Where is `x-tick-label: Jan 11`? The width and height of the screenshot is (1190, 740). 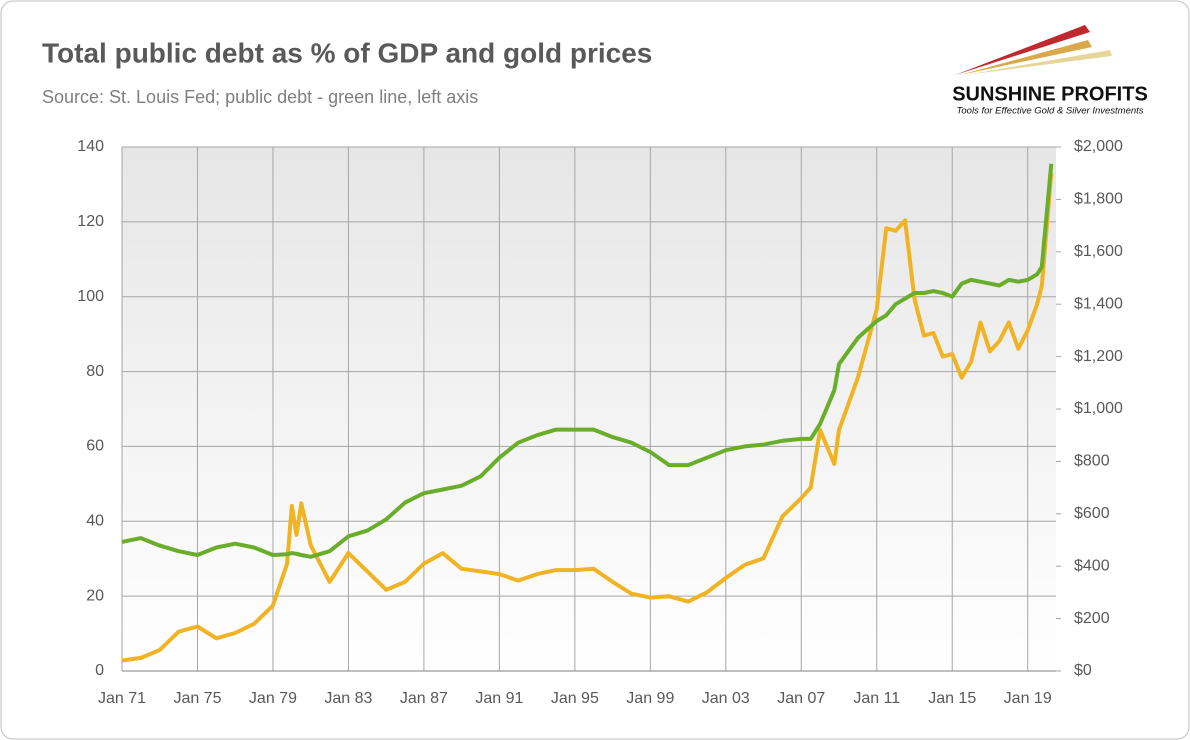
x-tick-label: Jan 11 is located at coordinates (876, 698).